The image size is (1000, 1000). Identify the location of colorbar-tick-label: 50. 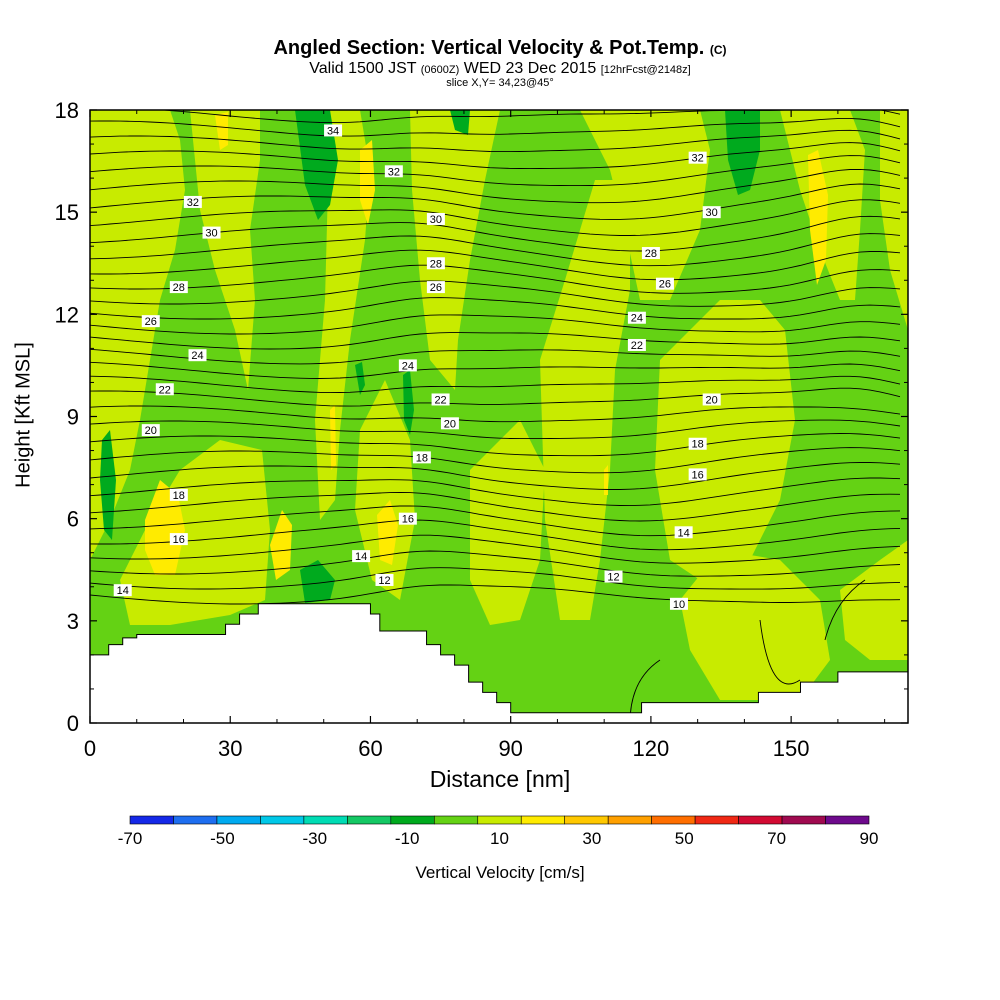
(684, 838).